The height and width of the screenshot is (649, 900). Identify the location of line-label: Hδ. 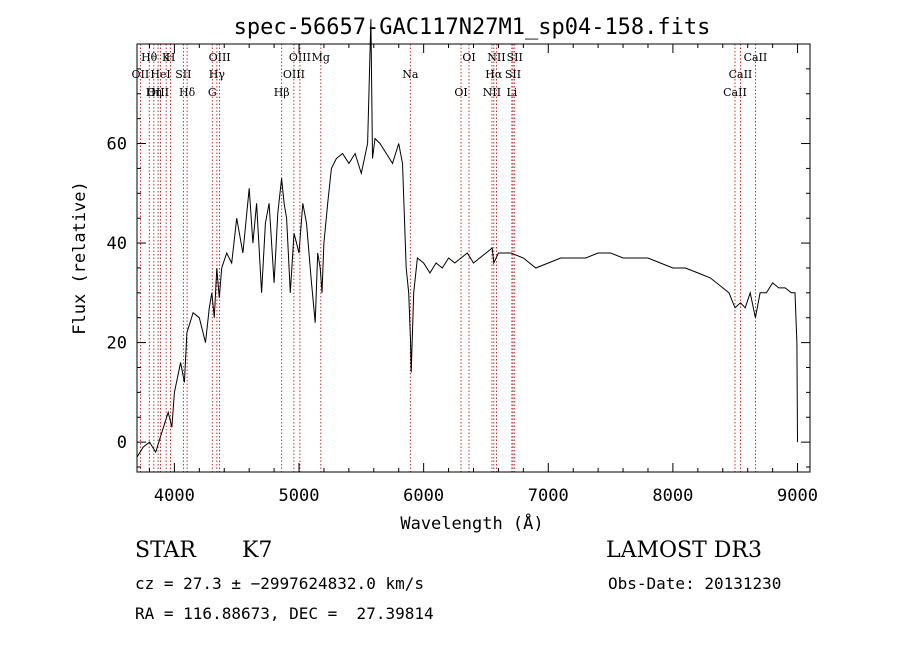
(187, 92).